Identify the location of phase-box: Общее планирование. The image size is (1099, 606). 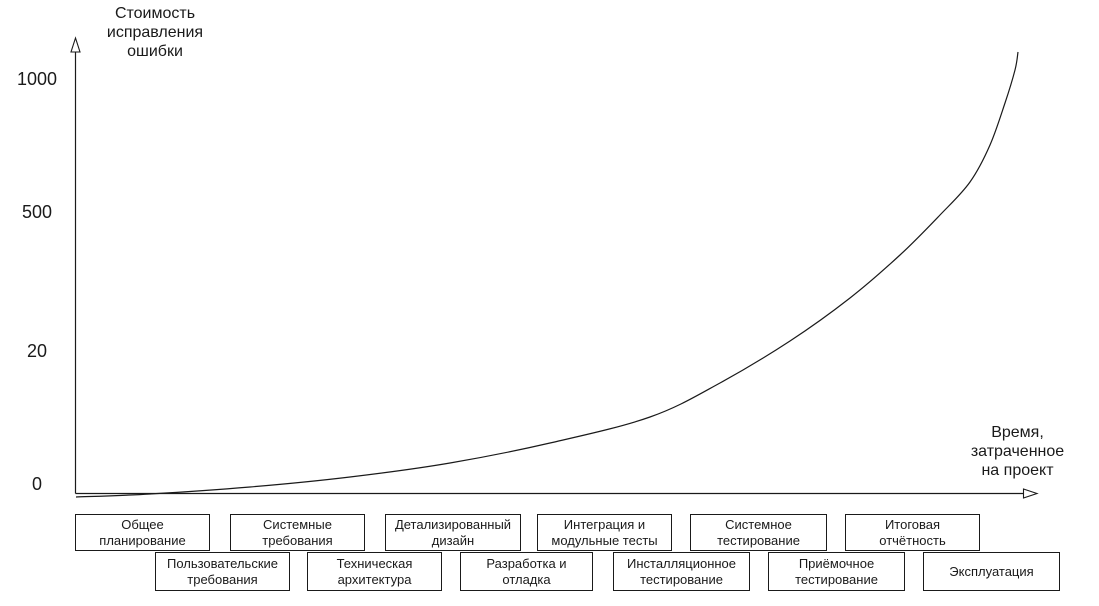
(142, 532).